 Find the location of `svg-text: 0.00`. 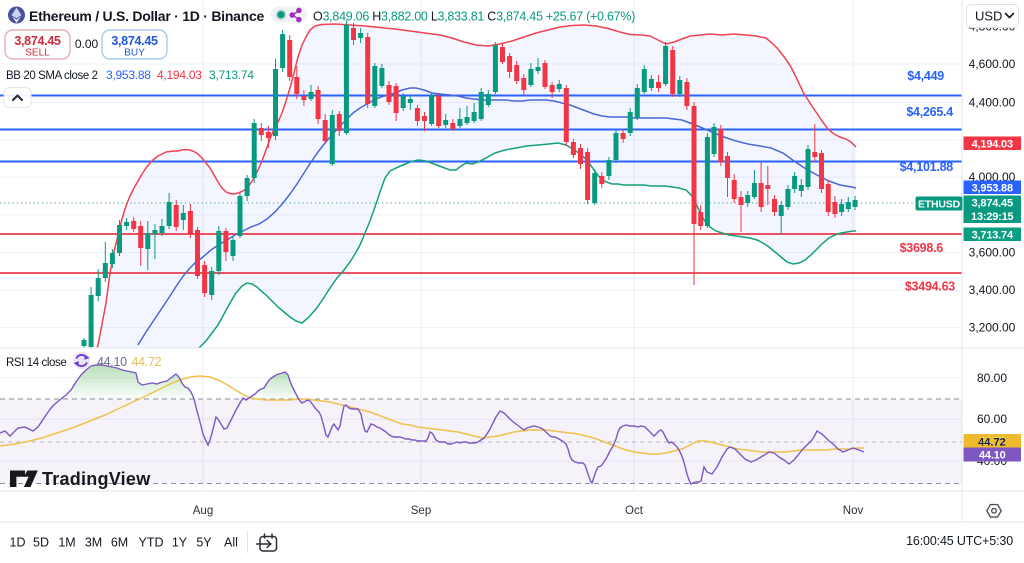

svg-text: 0.00 is located at coordinates (87, 44).